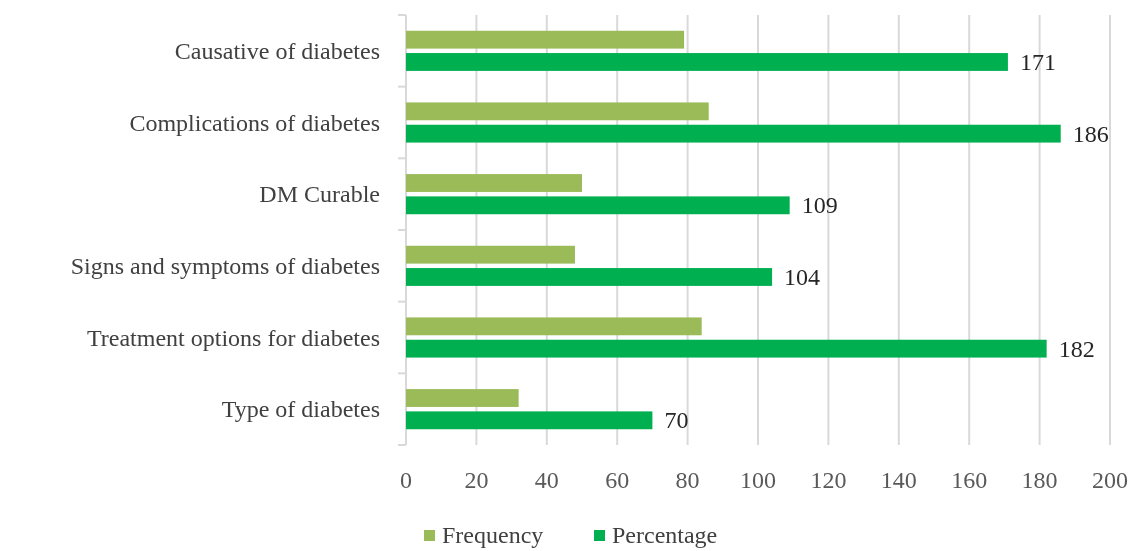 This screenshot has height=551, width=1134. I want to click on data-label: 171, so click(1037, 61).